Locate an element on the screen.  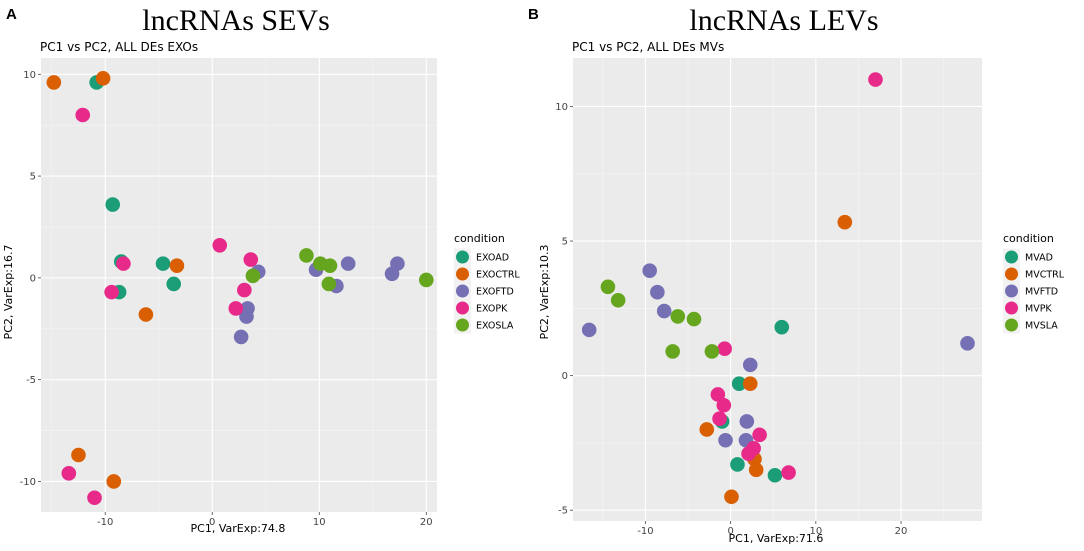
panel-a-legend-label-exoftd: EXOFTD is located at coordinates (495, 292).